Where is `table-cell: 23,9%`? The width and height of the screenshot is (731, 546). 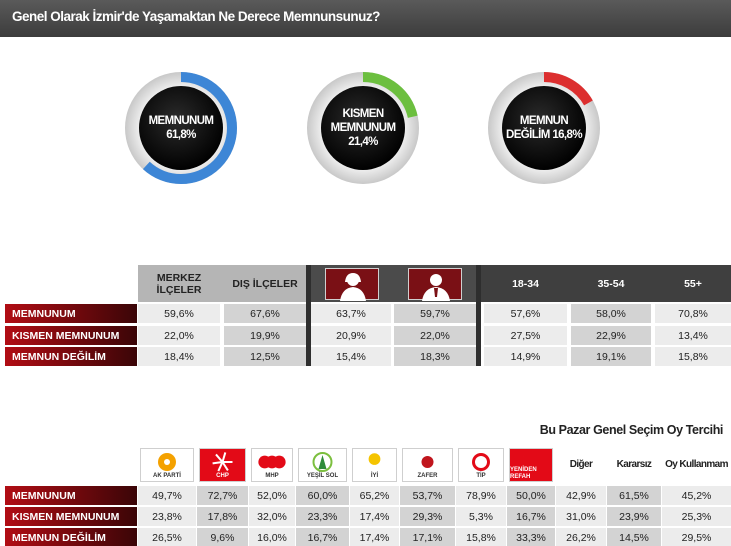
table-cell: 23,9% is located at coordinates (634, 516).